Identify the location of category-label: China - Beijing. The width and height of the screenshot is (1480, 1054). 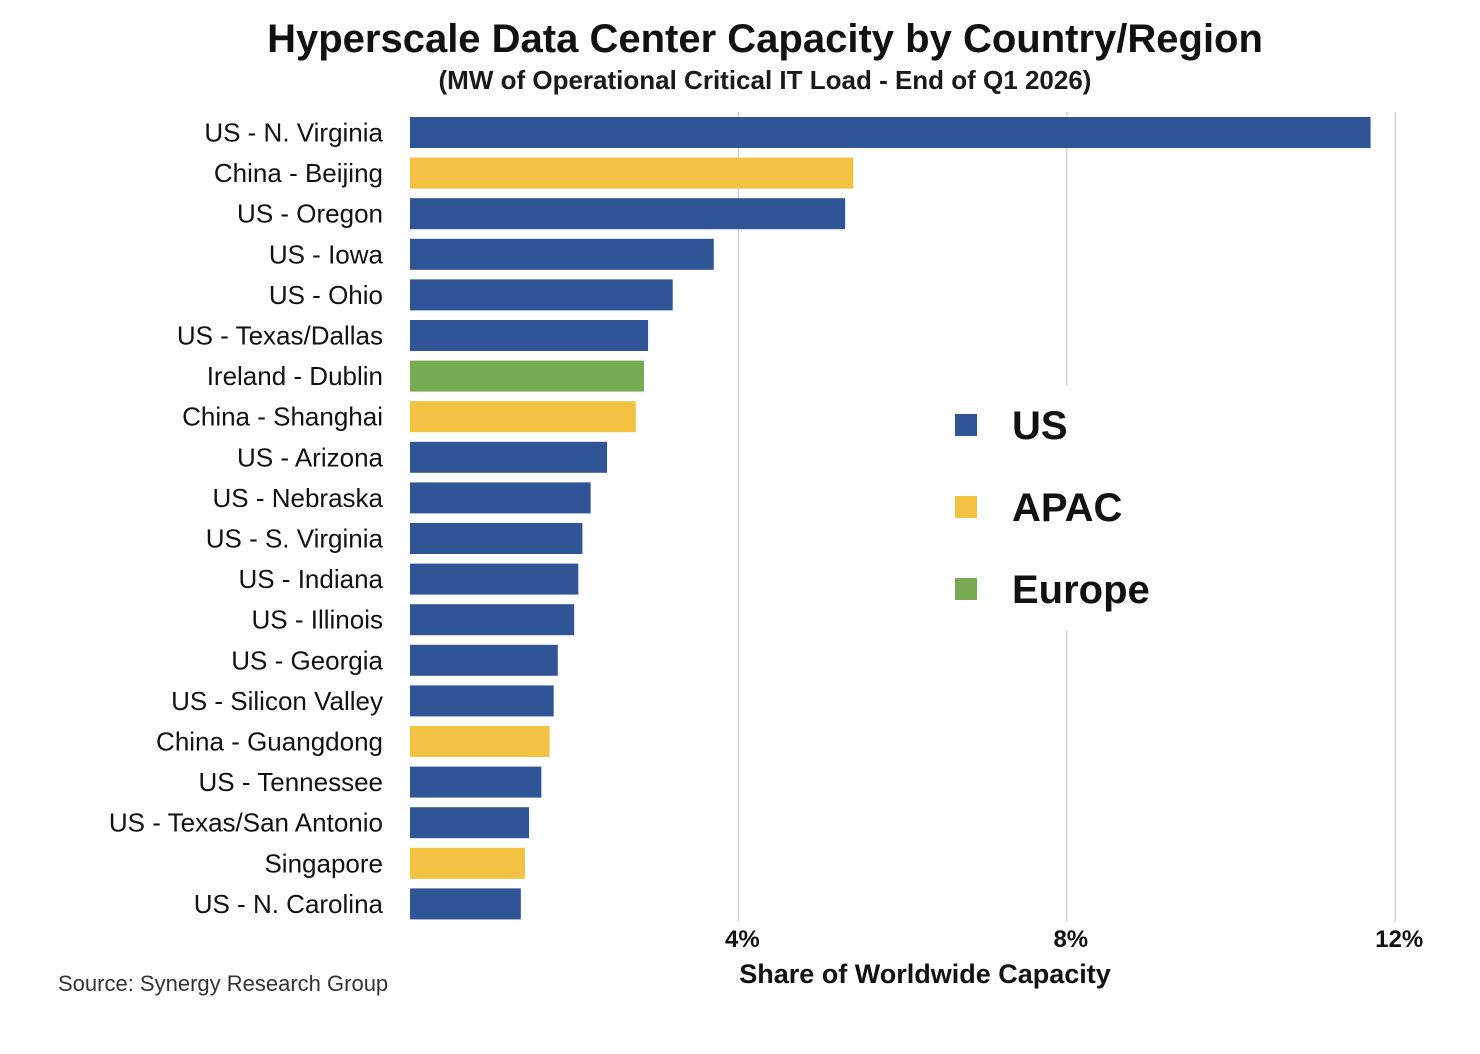
(298, 173).